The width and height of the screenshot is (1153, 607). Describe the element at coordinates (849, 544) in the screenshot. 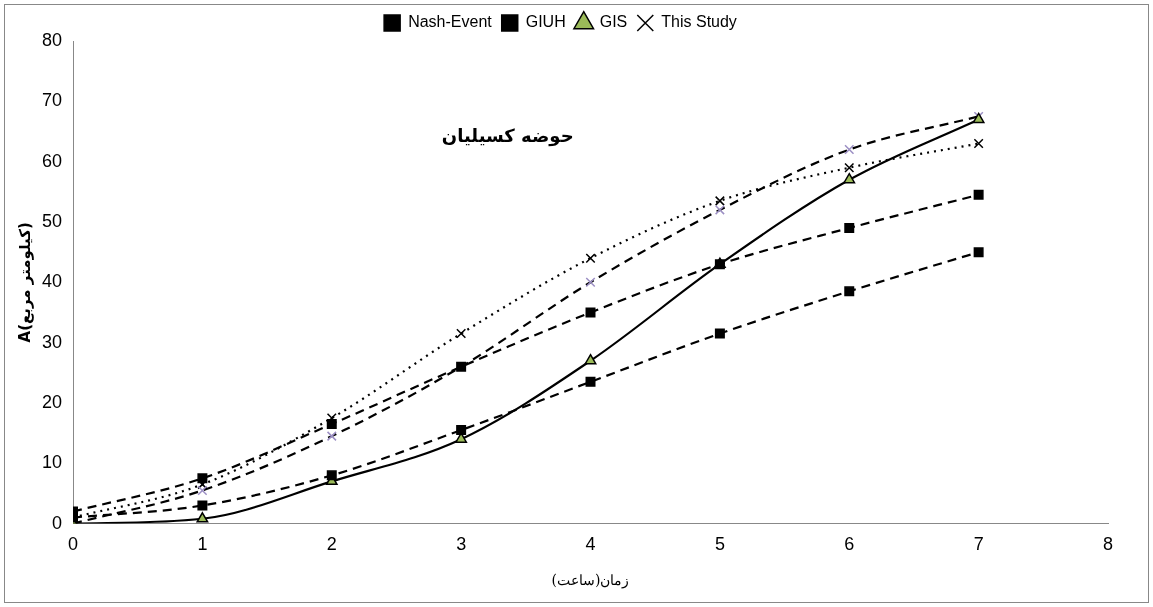

I see `x-tick-label: 6` at that location.